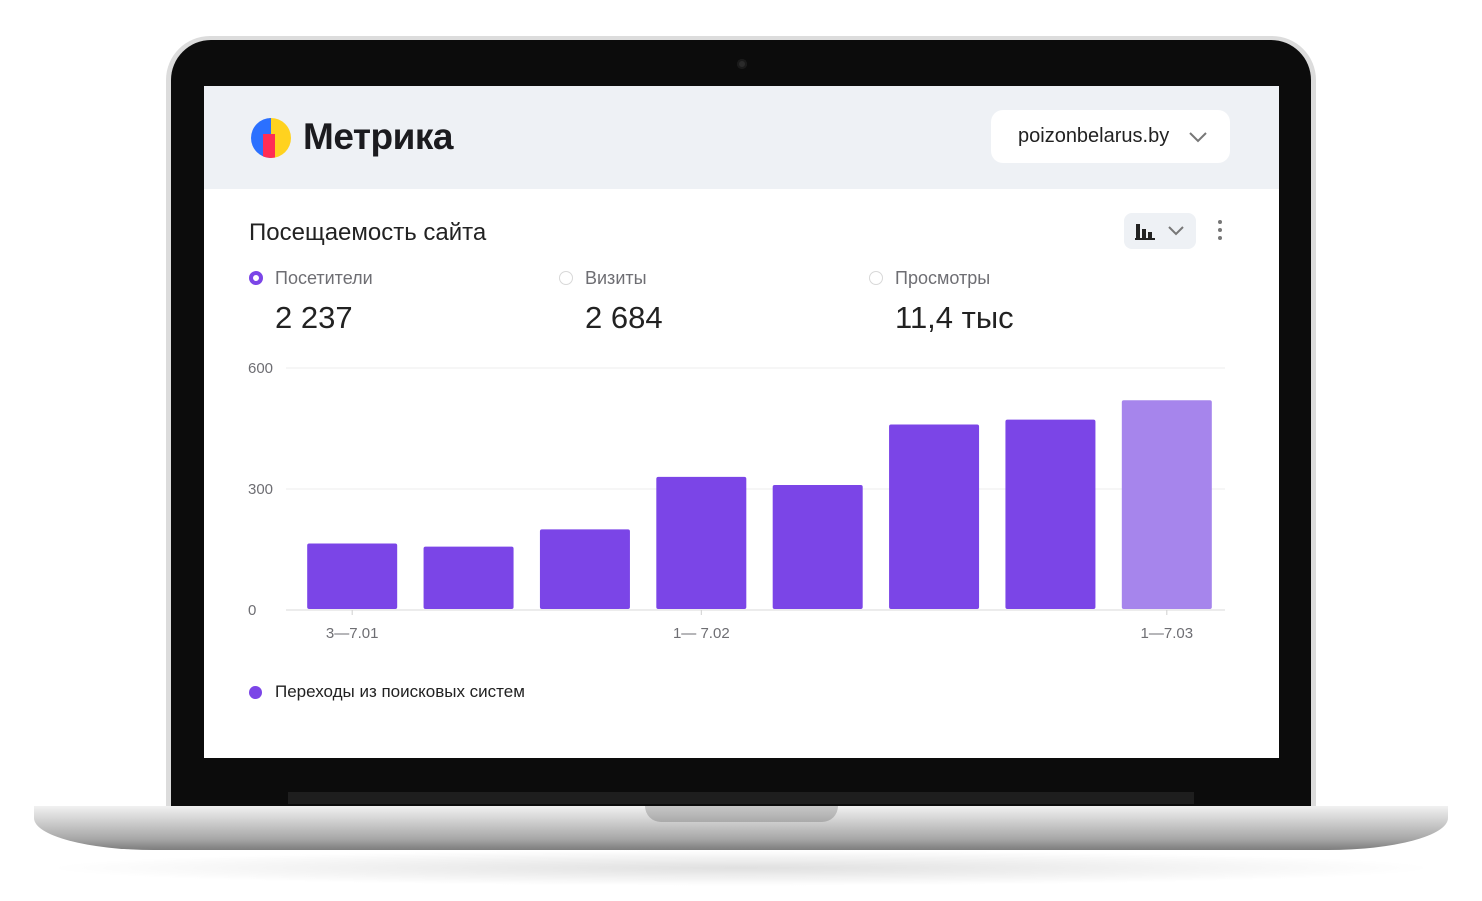 Image resolution: width=1482 pixels, height=901 pixels. What do you see at coordinates (368, 232) in the screenshot?
I see `card-title: Посещаемость сайта` at bounding box center [368, 232].